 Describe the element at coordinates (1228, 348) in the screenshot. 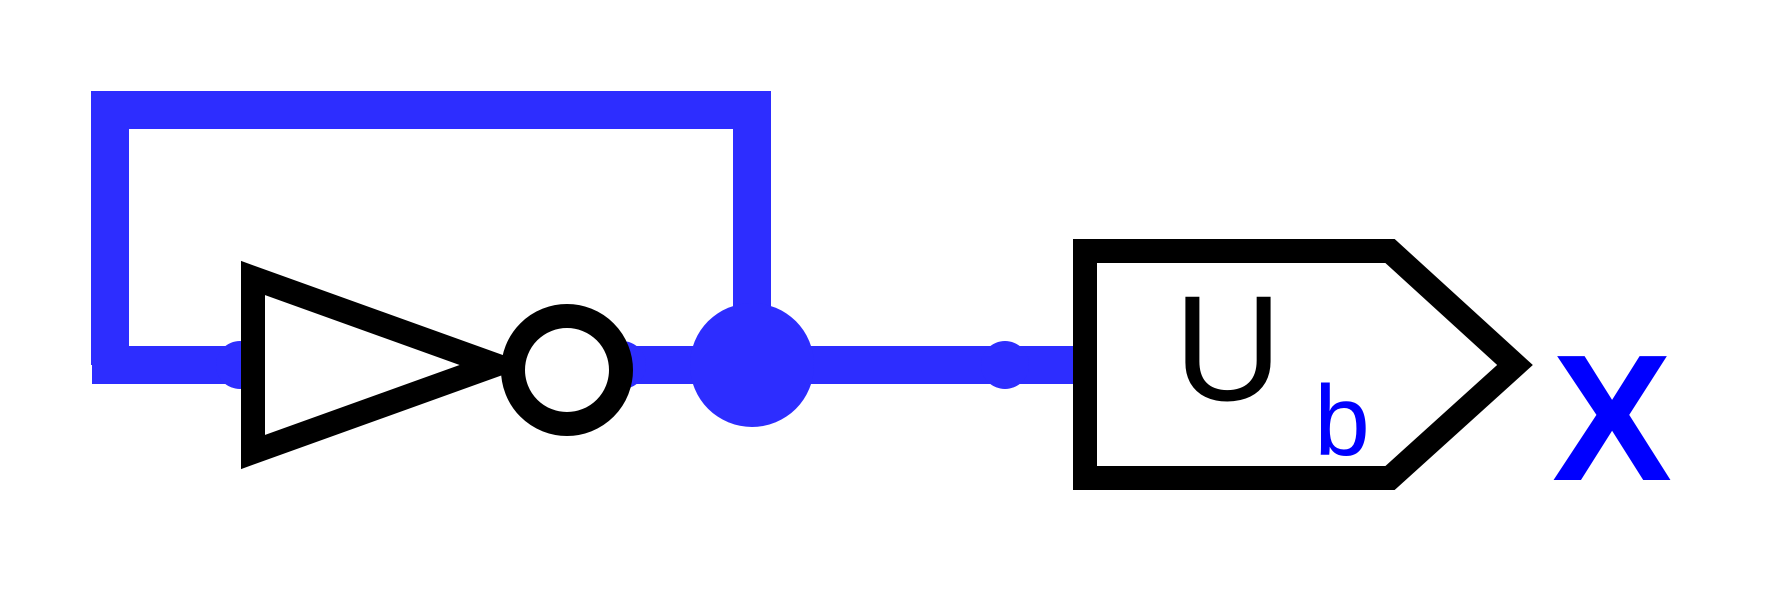

I see `pin-label-main: U` at that location.